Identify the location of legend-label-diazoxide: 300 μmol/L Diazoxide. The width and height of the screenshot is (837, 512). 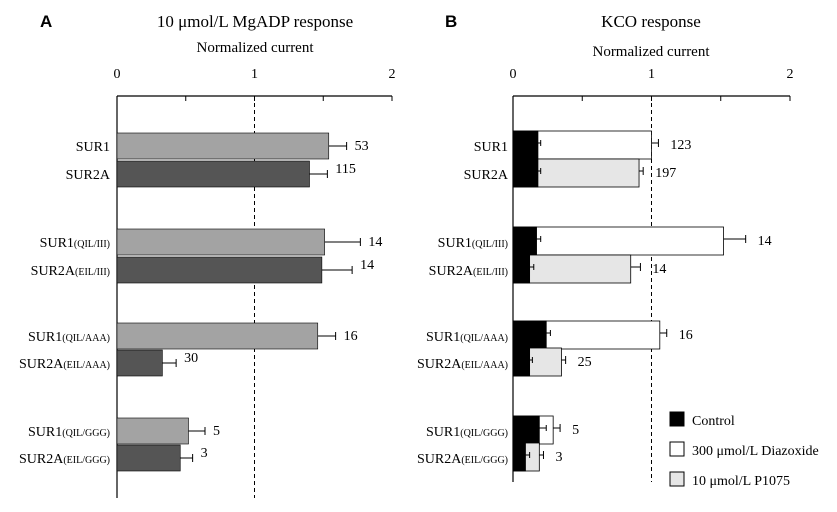
(755, 451).